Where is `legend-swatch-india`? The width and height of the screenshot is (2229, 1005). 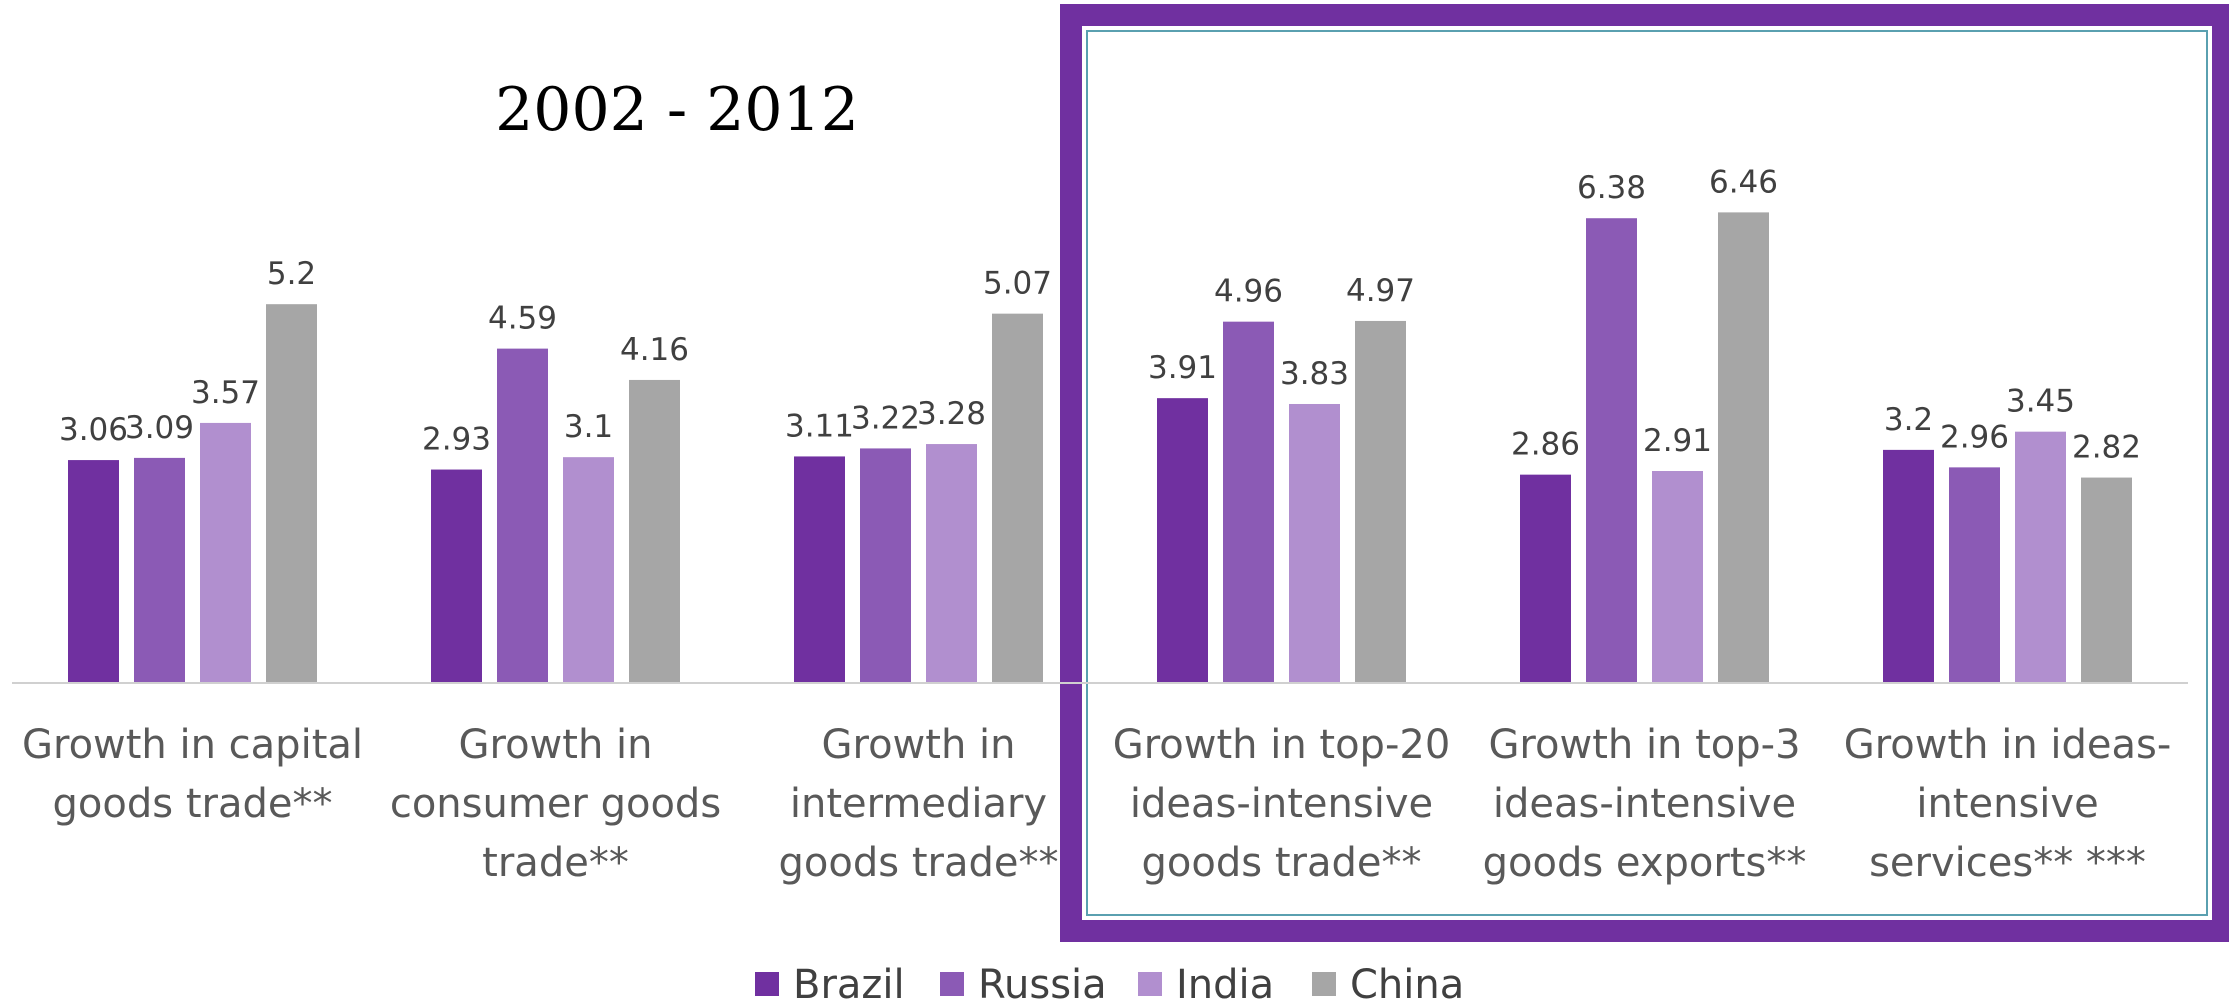
legend-swatch-india is located at coordinates (1150, 984).